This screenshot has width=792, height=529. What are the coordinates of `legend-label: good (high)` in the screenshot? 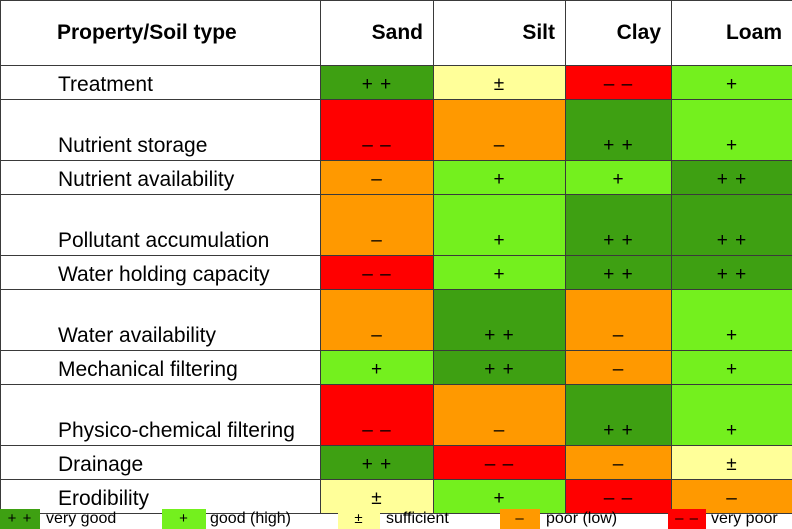 It's located at (250, 518).